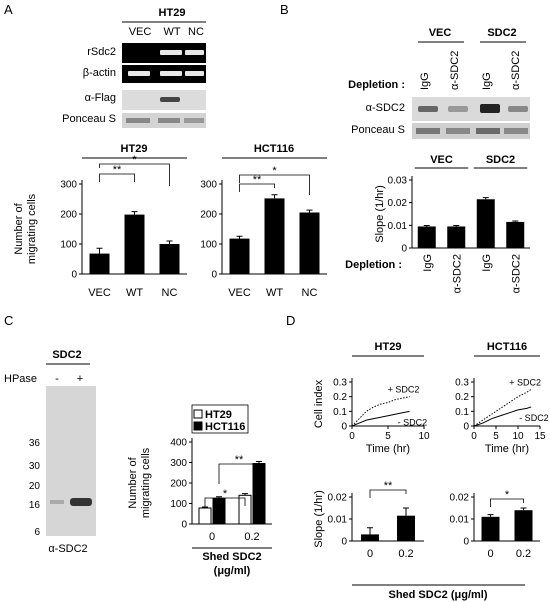 Image resolution: width=550 pixels, height=602 pixels. Describe the element at coordinates (171, 32) in the screenshot. I see `blot-a-lane-wt: WT` at that location.